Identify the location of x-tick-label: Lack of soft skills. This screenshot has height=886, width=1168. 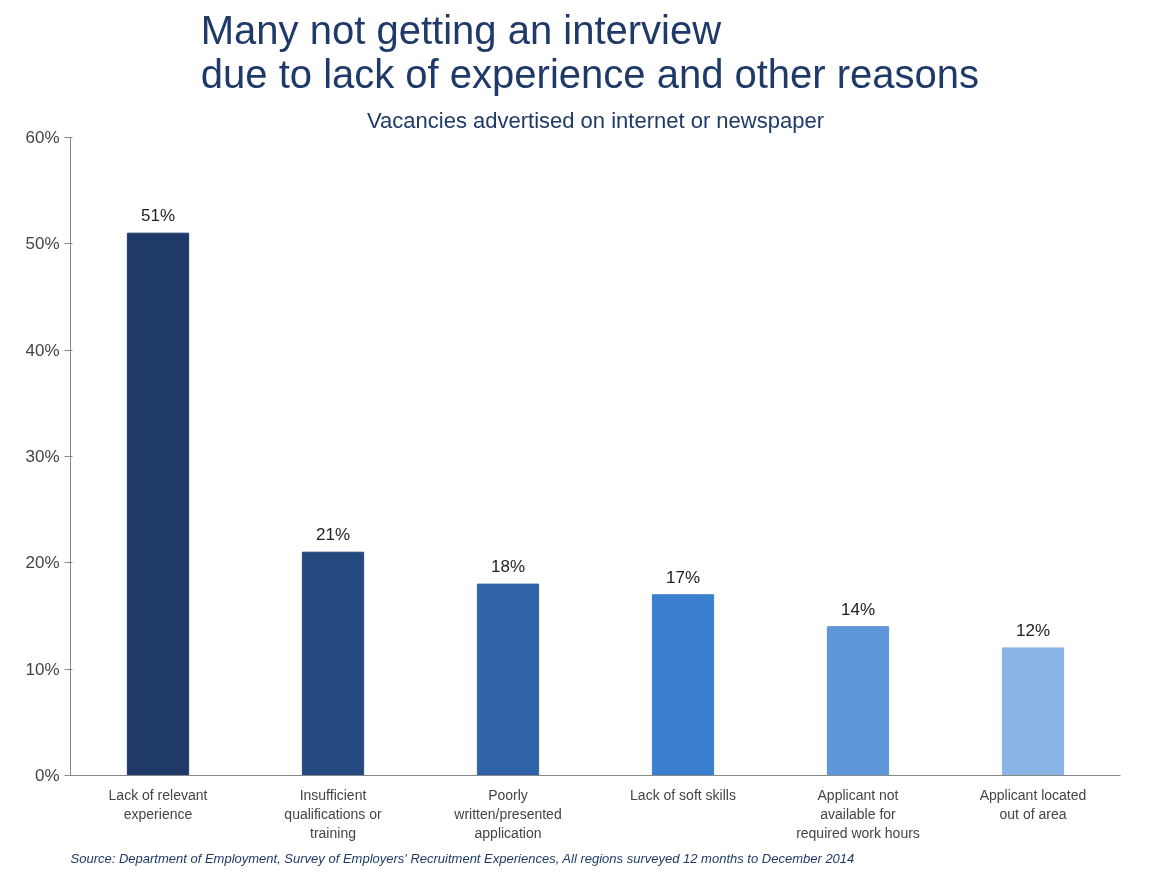
(683, 794).